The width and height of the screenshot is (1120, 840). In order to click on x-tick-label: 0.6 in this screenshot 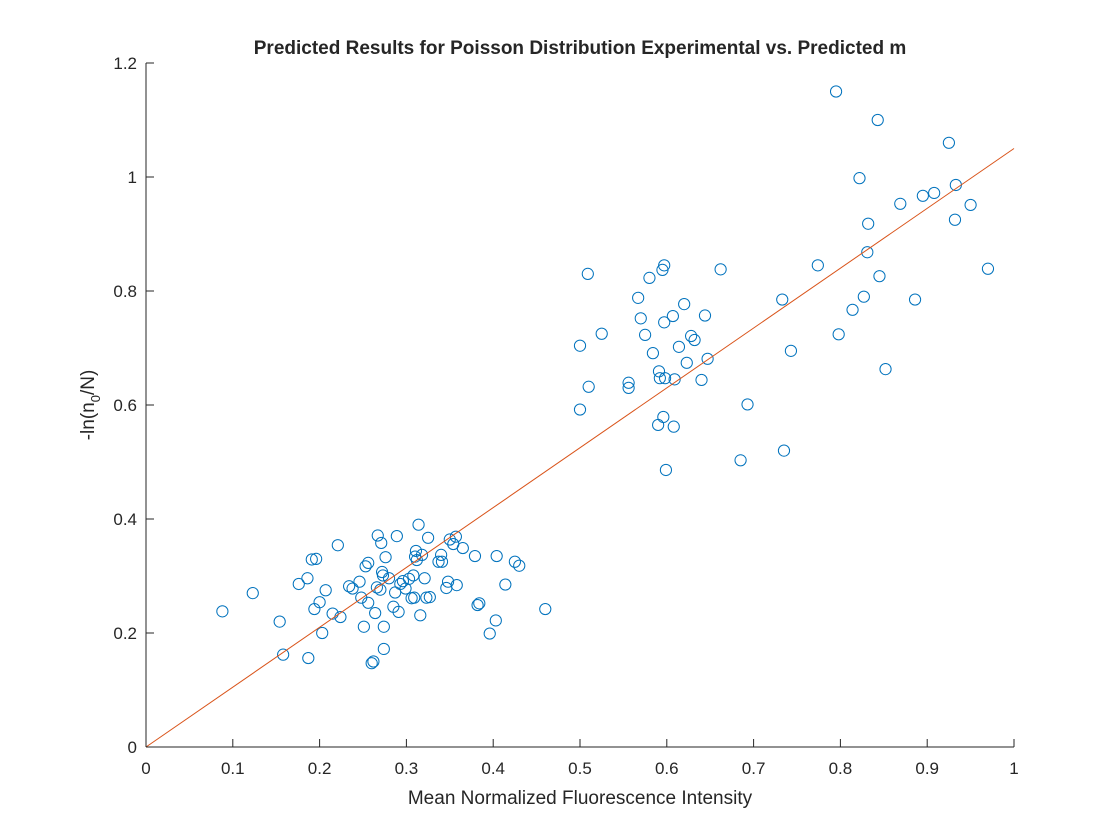, I will do `click(667, 768)`.